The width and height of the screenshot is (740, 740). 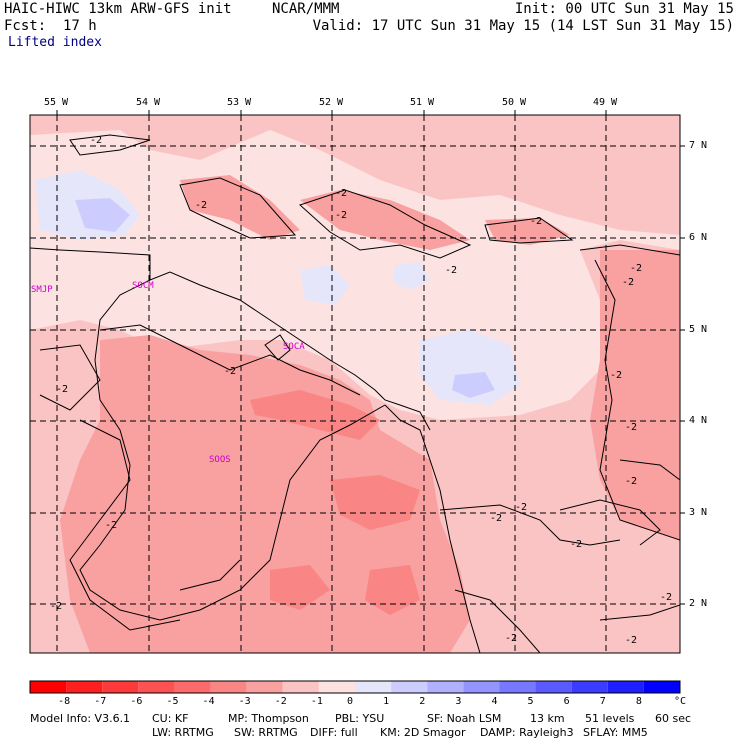 I want to click on colorbar-tick-label: -5, so click(x=172, y=701).